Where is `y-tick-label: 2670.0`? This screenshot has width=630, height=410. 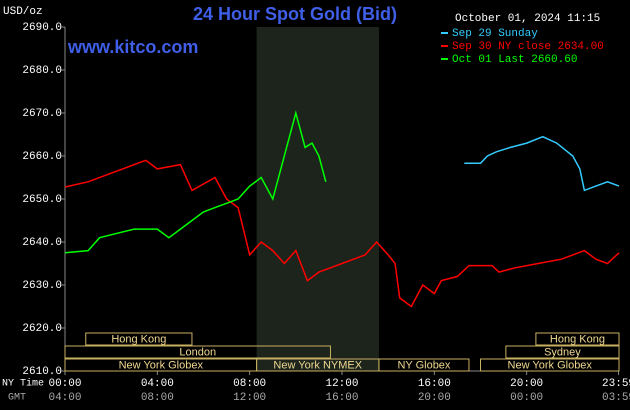 y-tick-label: 2670.0 is located at coordinates (42, 114).